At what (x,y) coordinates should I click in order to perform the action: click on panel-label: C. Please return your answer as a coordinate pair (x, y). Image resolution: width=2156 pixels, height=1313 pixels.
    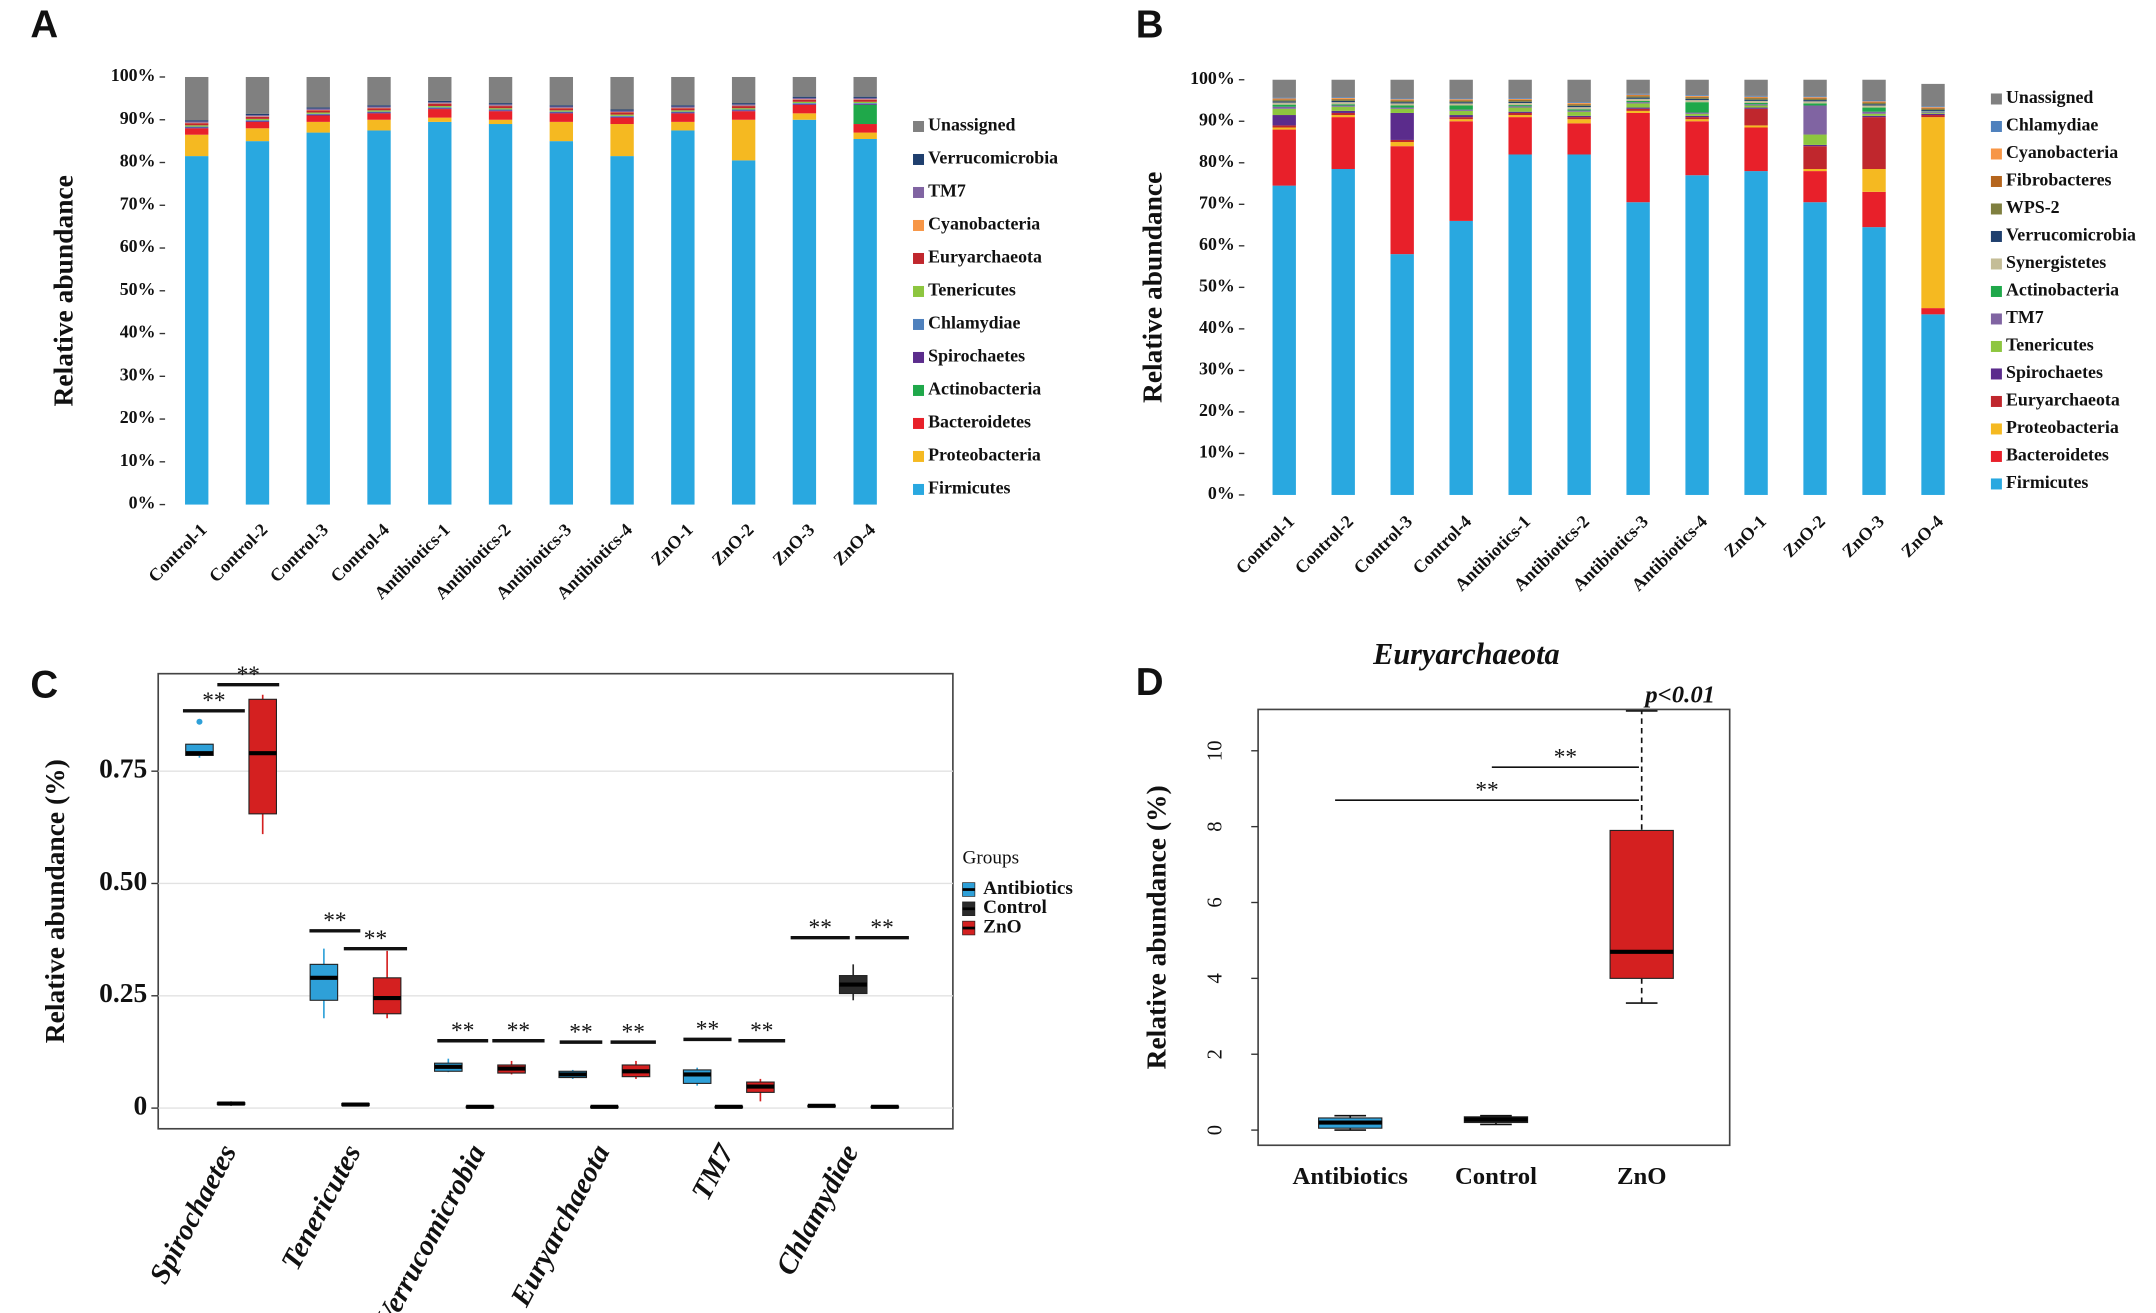
    Looking at the image, I should click on (44, 685).